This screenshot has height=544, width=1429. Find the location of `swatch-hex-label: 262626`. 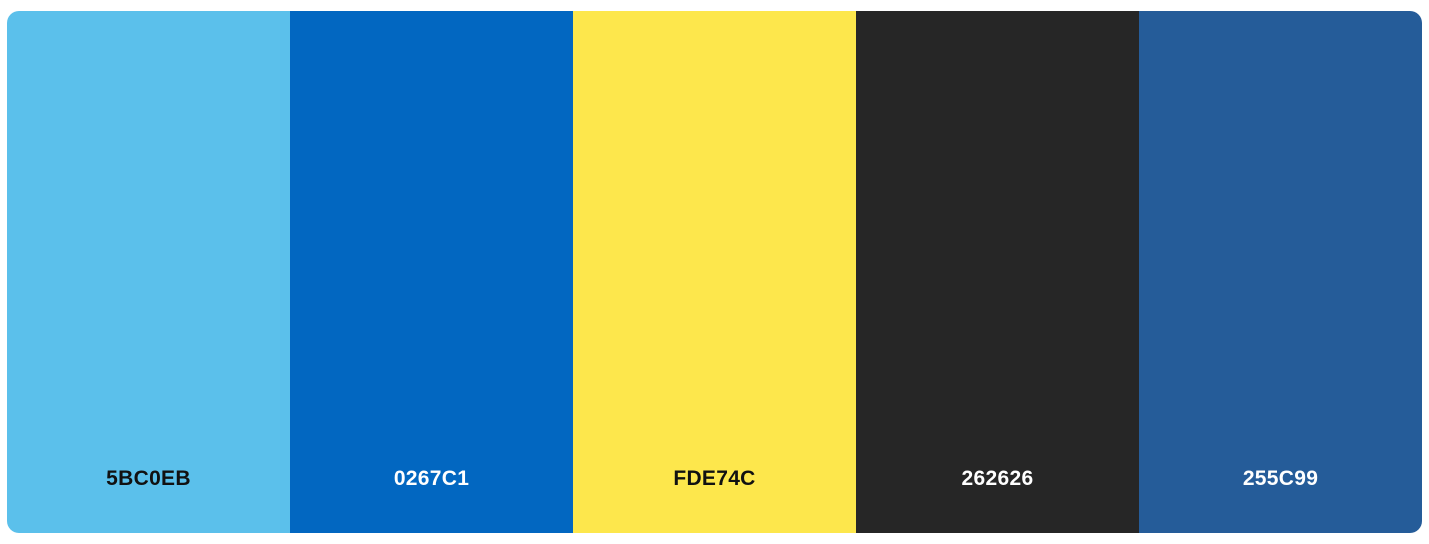

swatch-hex-label: 262626 is located at coordinates (997, 478).